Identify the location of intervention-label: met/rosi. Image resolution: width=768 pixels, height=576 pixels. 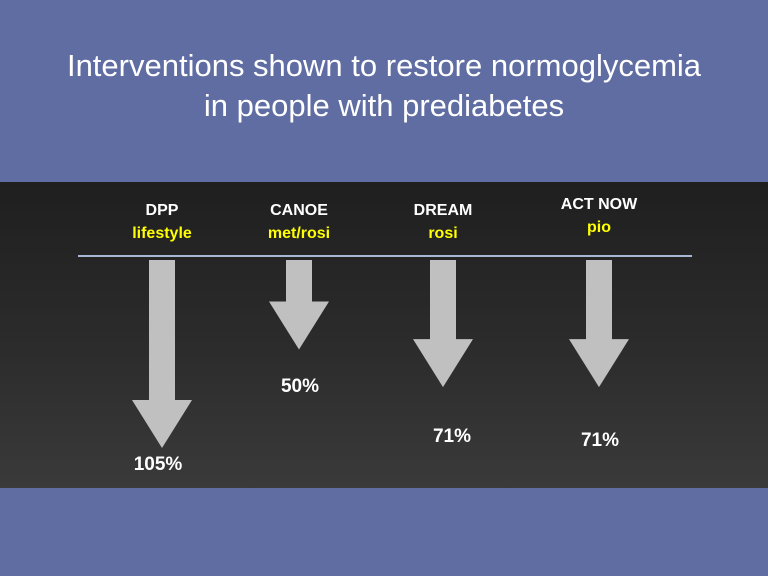
(299, 233).